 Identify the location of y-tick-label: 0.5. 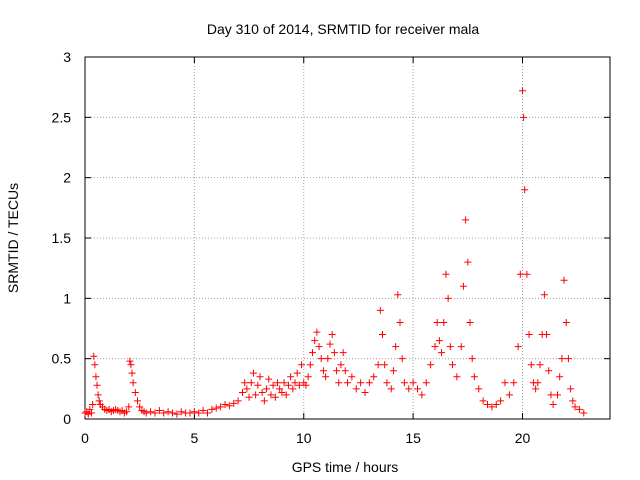
(62, 359).